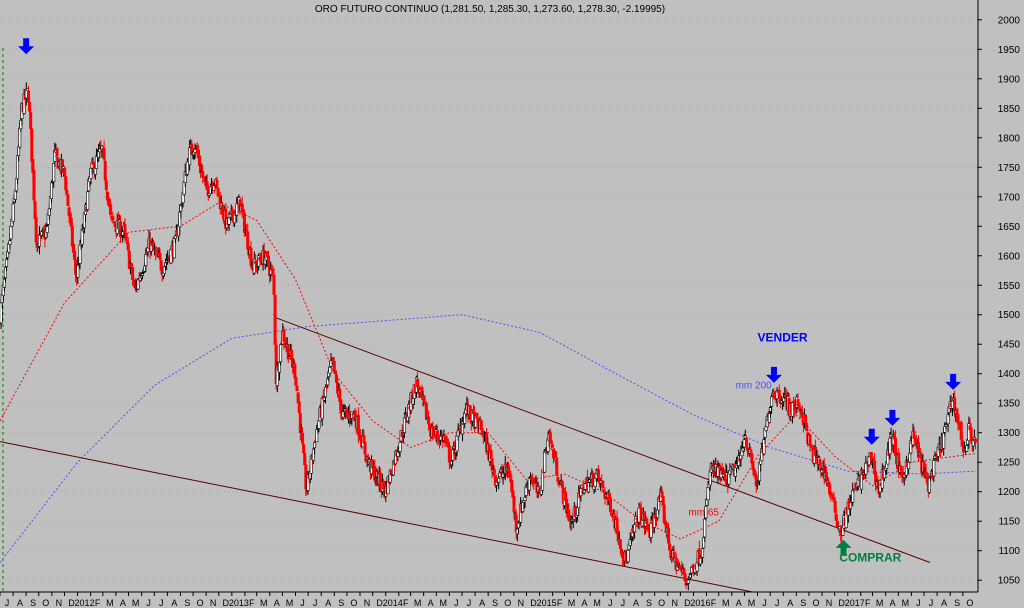  I want to click on x-tick-label: 2013, so click(239, 603).